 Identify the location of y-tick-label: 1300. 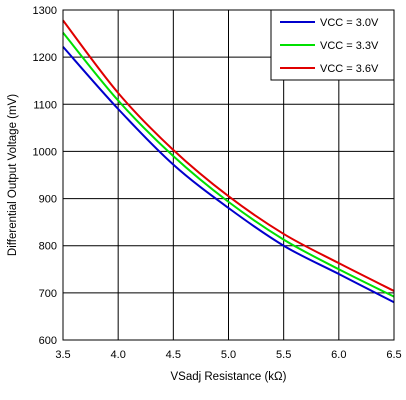
(45, 11).